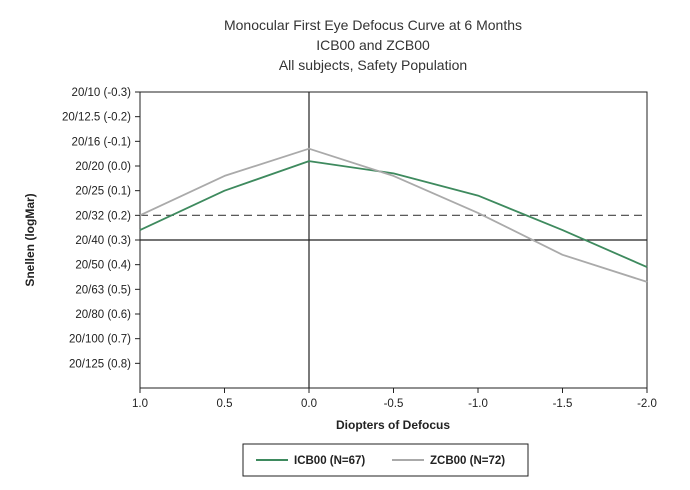 The height and width of the screenshot is (490, 690). I want to click on x-axis-label: Diopters of Defocus, so click(393, 425).